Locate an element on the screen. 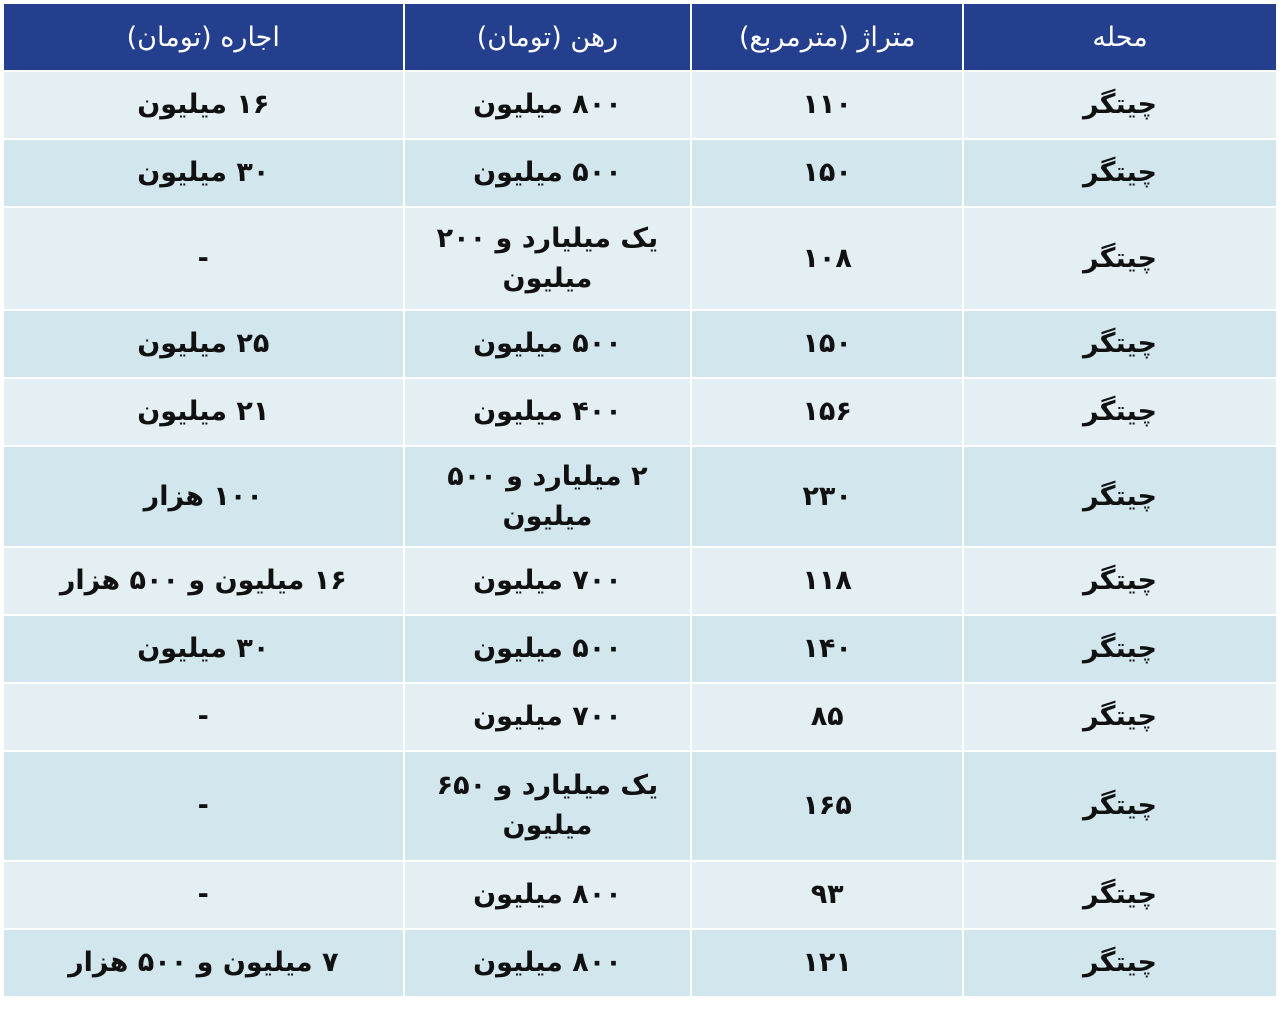 This screenshot has height=1024, width=1280. cell-deposit: یک میلیارد و ۶۵۰ میلیون is located at coordinates (547, 806).